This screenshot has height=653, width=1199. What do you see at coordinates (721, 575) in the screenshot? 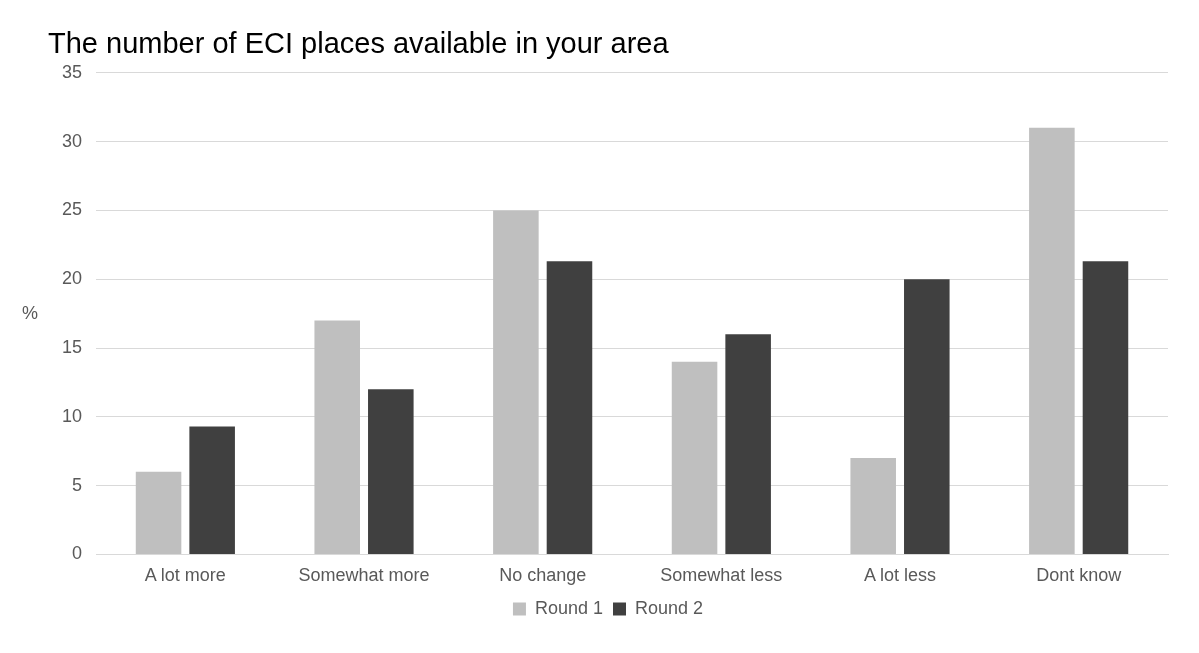
I see `x-tick-label: Somewhat less` at bounding box center [721, 575].